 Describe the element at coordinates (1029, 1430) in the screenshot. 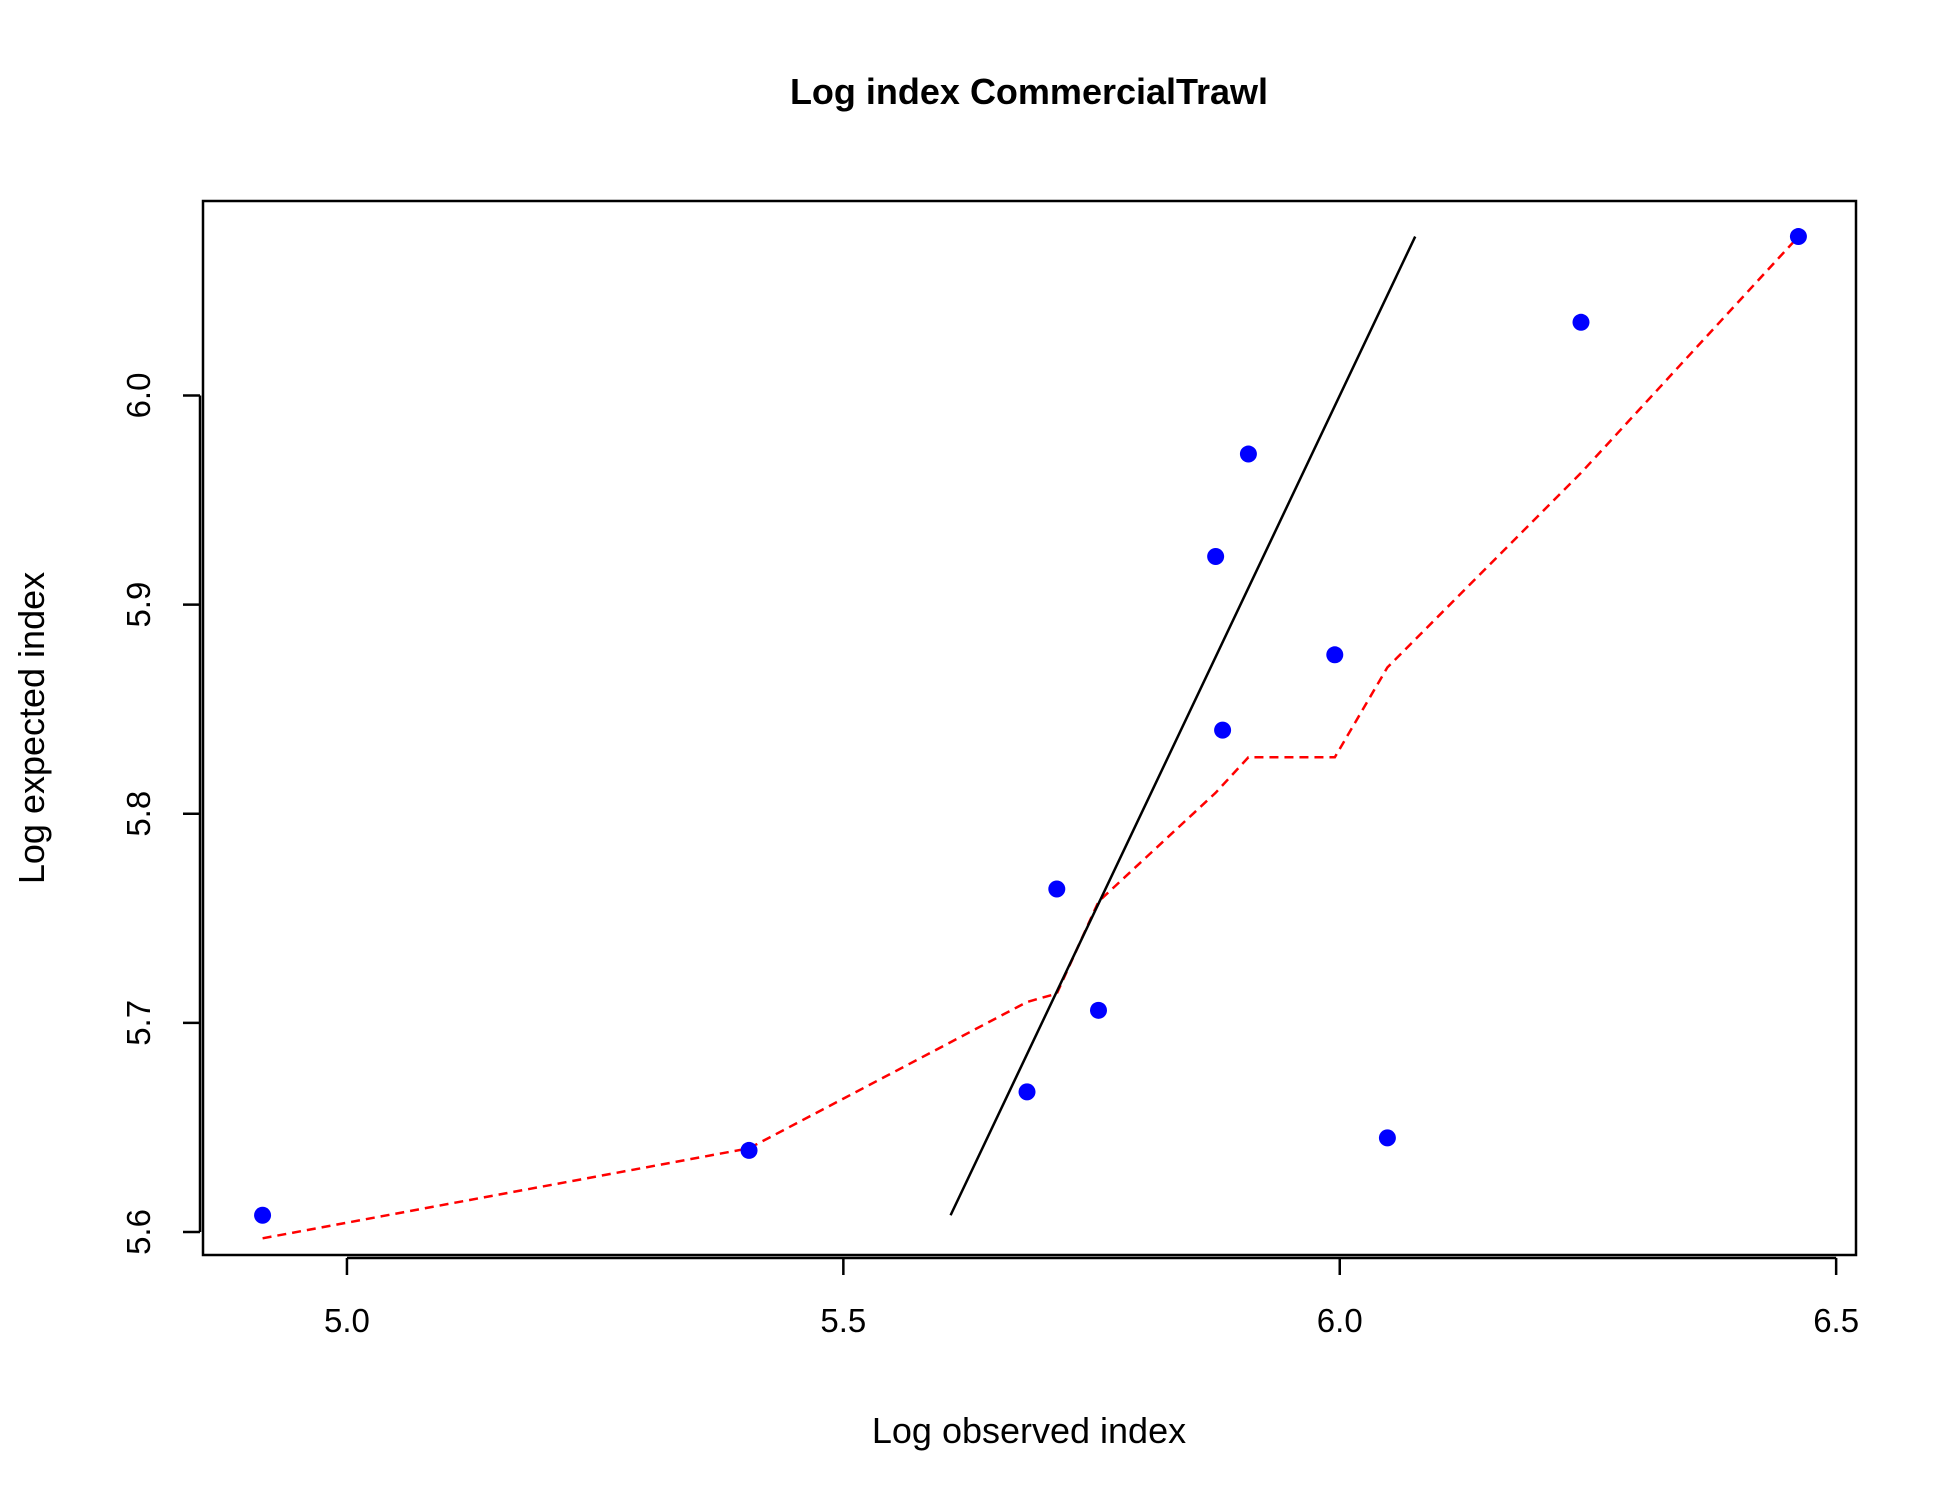

I see `x-axis-label: Log observed index` at that location.